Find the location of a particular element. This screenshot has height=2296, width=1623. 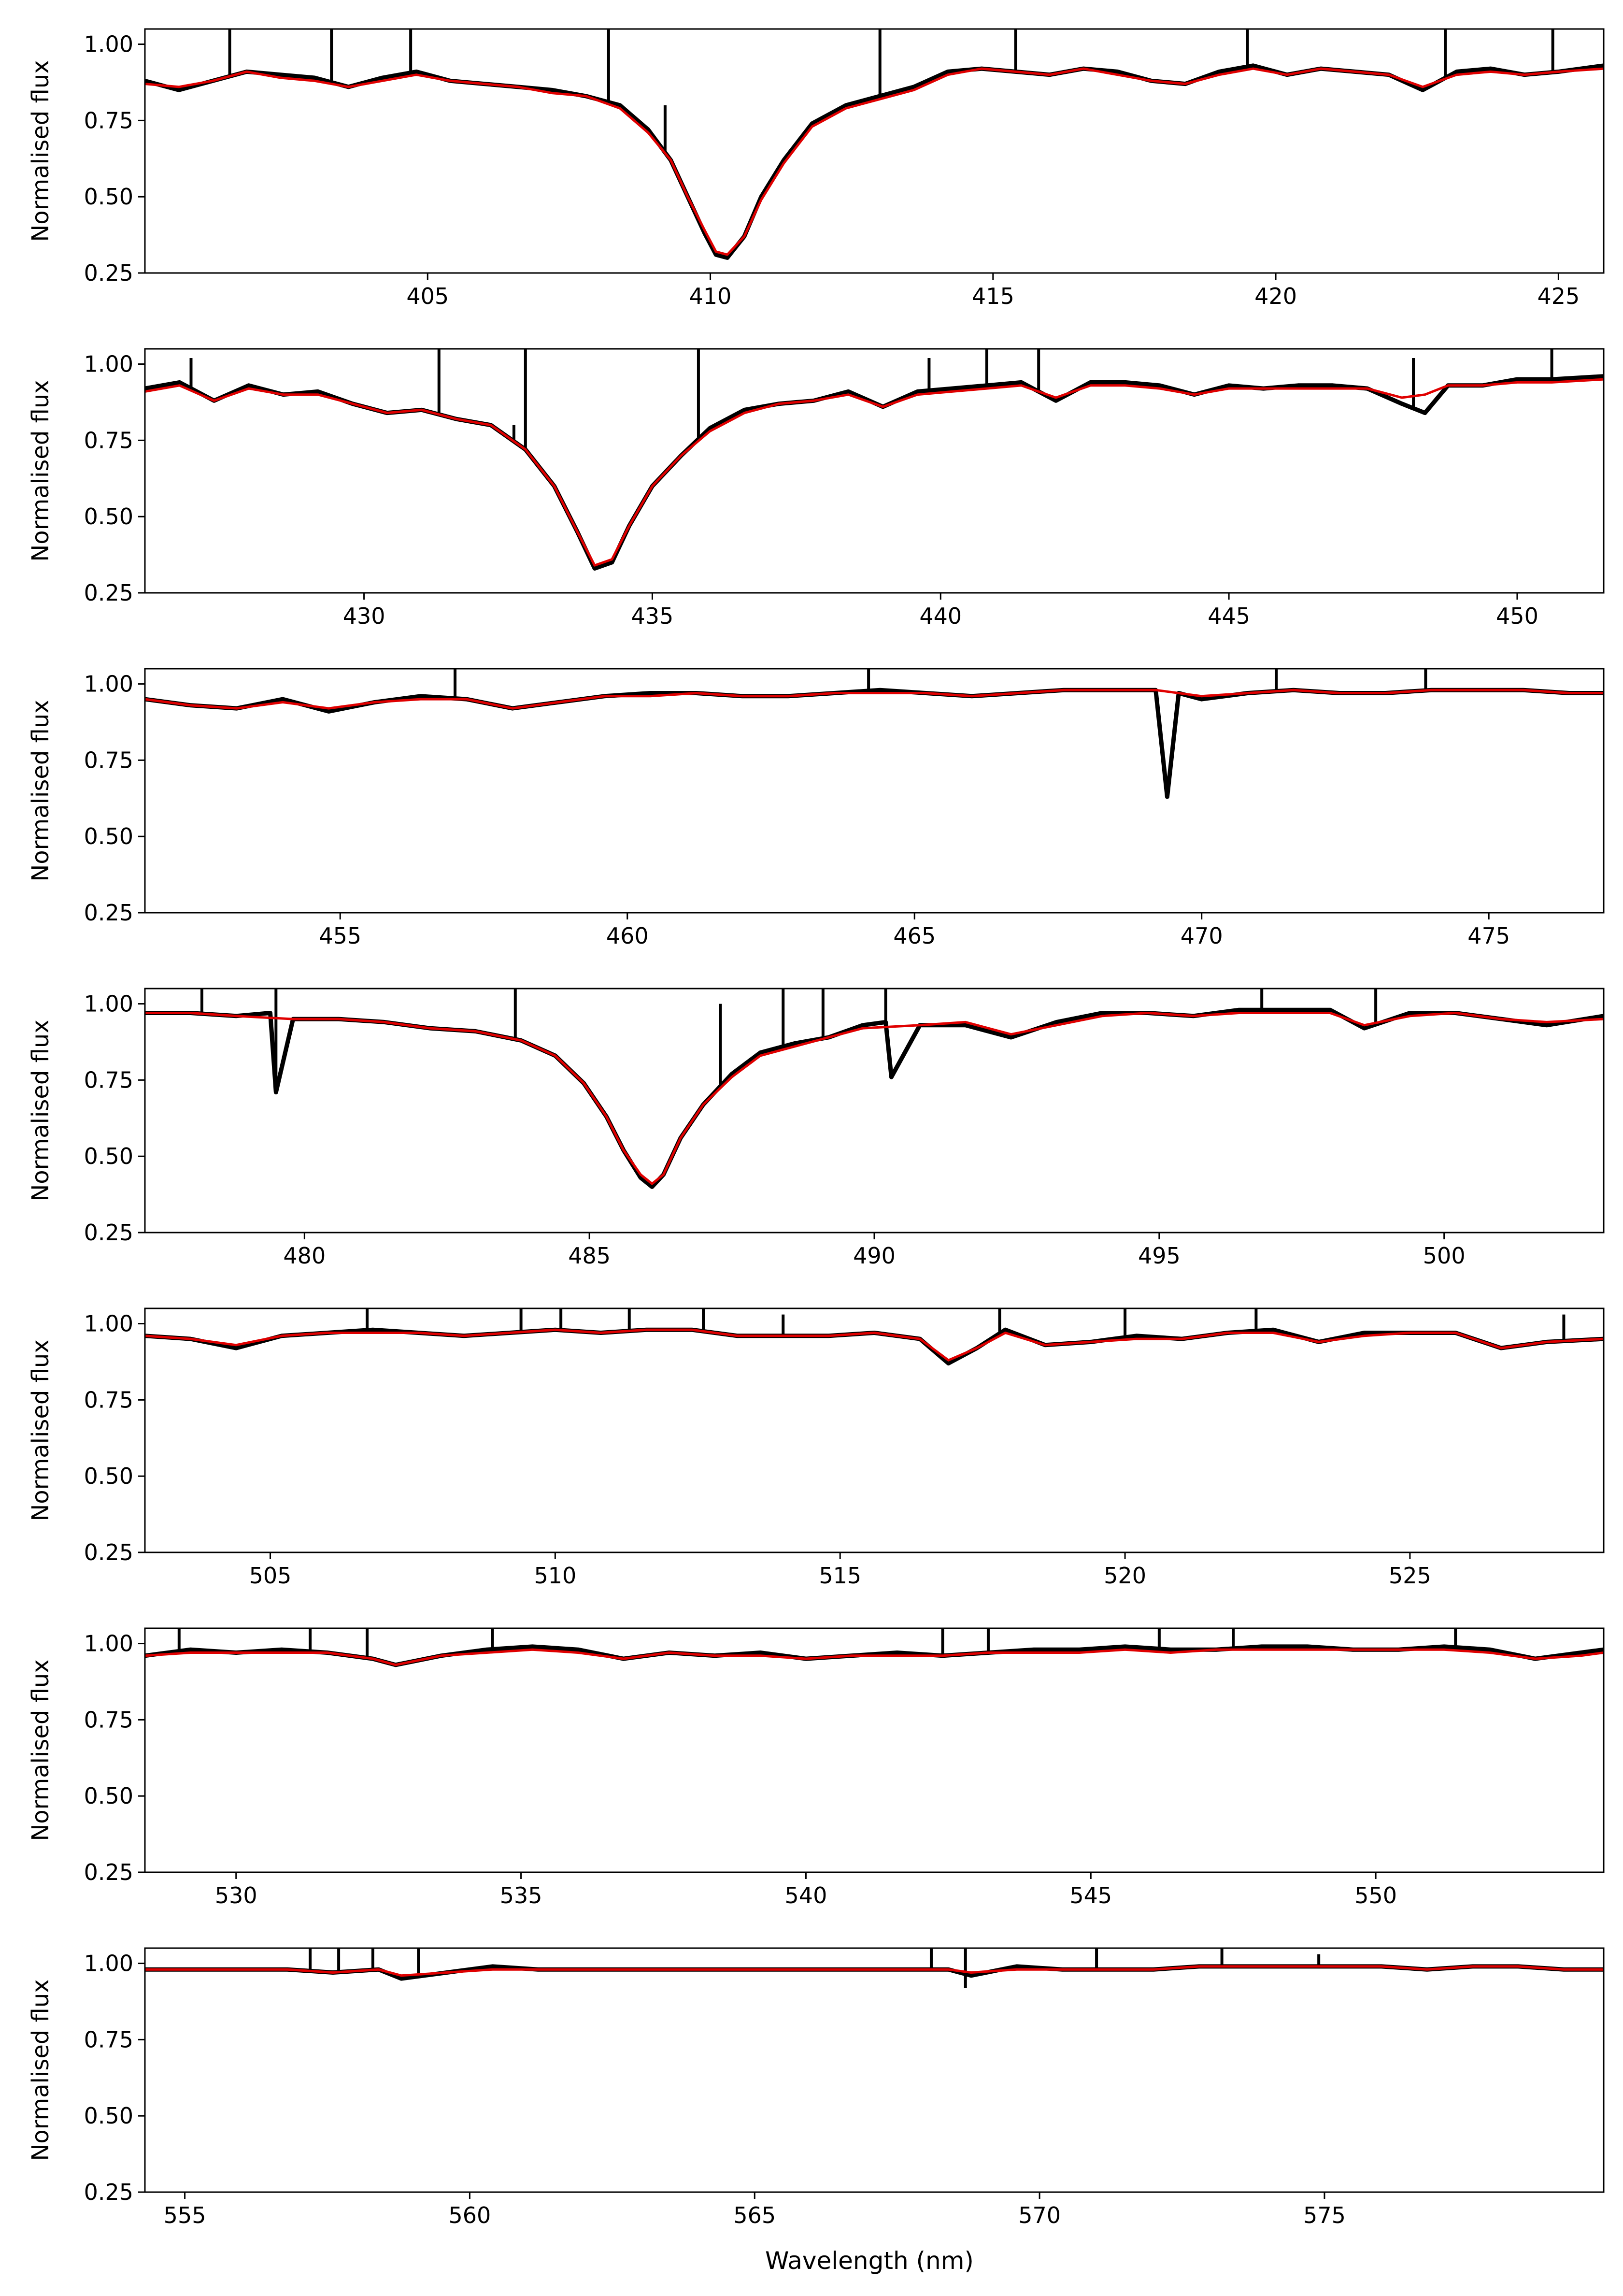

x-tick-label: 535 is located at coordinates (521, 1895).